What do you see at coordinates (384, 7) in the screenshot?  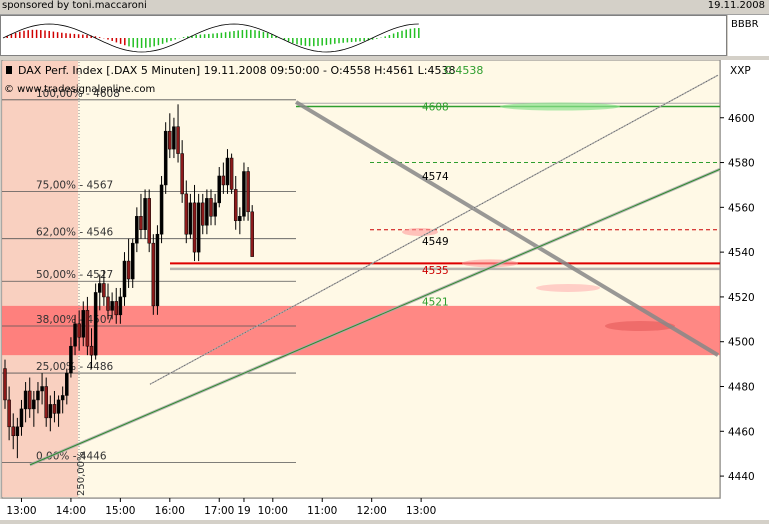 I see `top-bar: sponsored by toni.maccaroni 19.11.2008` at bounding box center [384, 7].